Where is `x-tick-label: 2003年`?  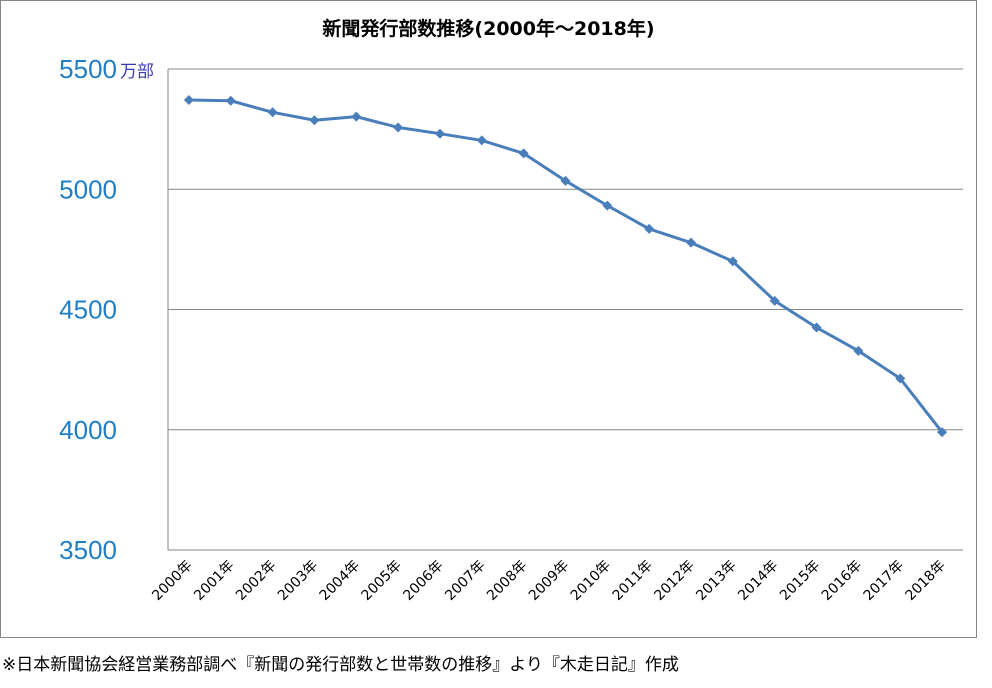
x-tick-label: 2003年 is located at coordinates (298, 581).